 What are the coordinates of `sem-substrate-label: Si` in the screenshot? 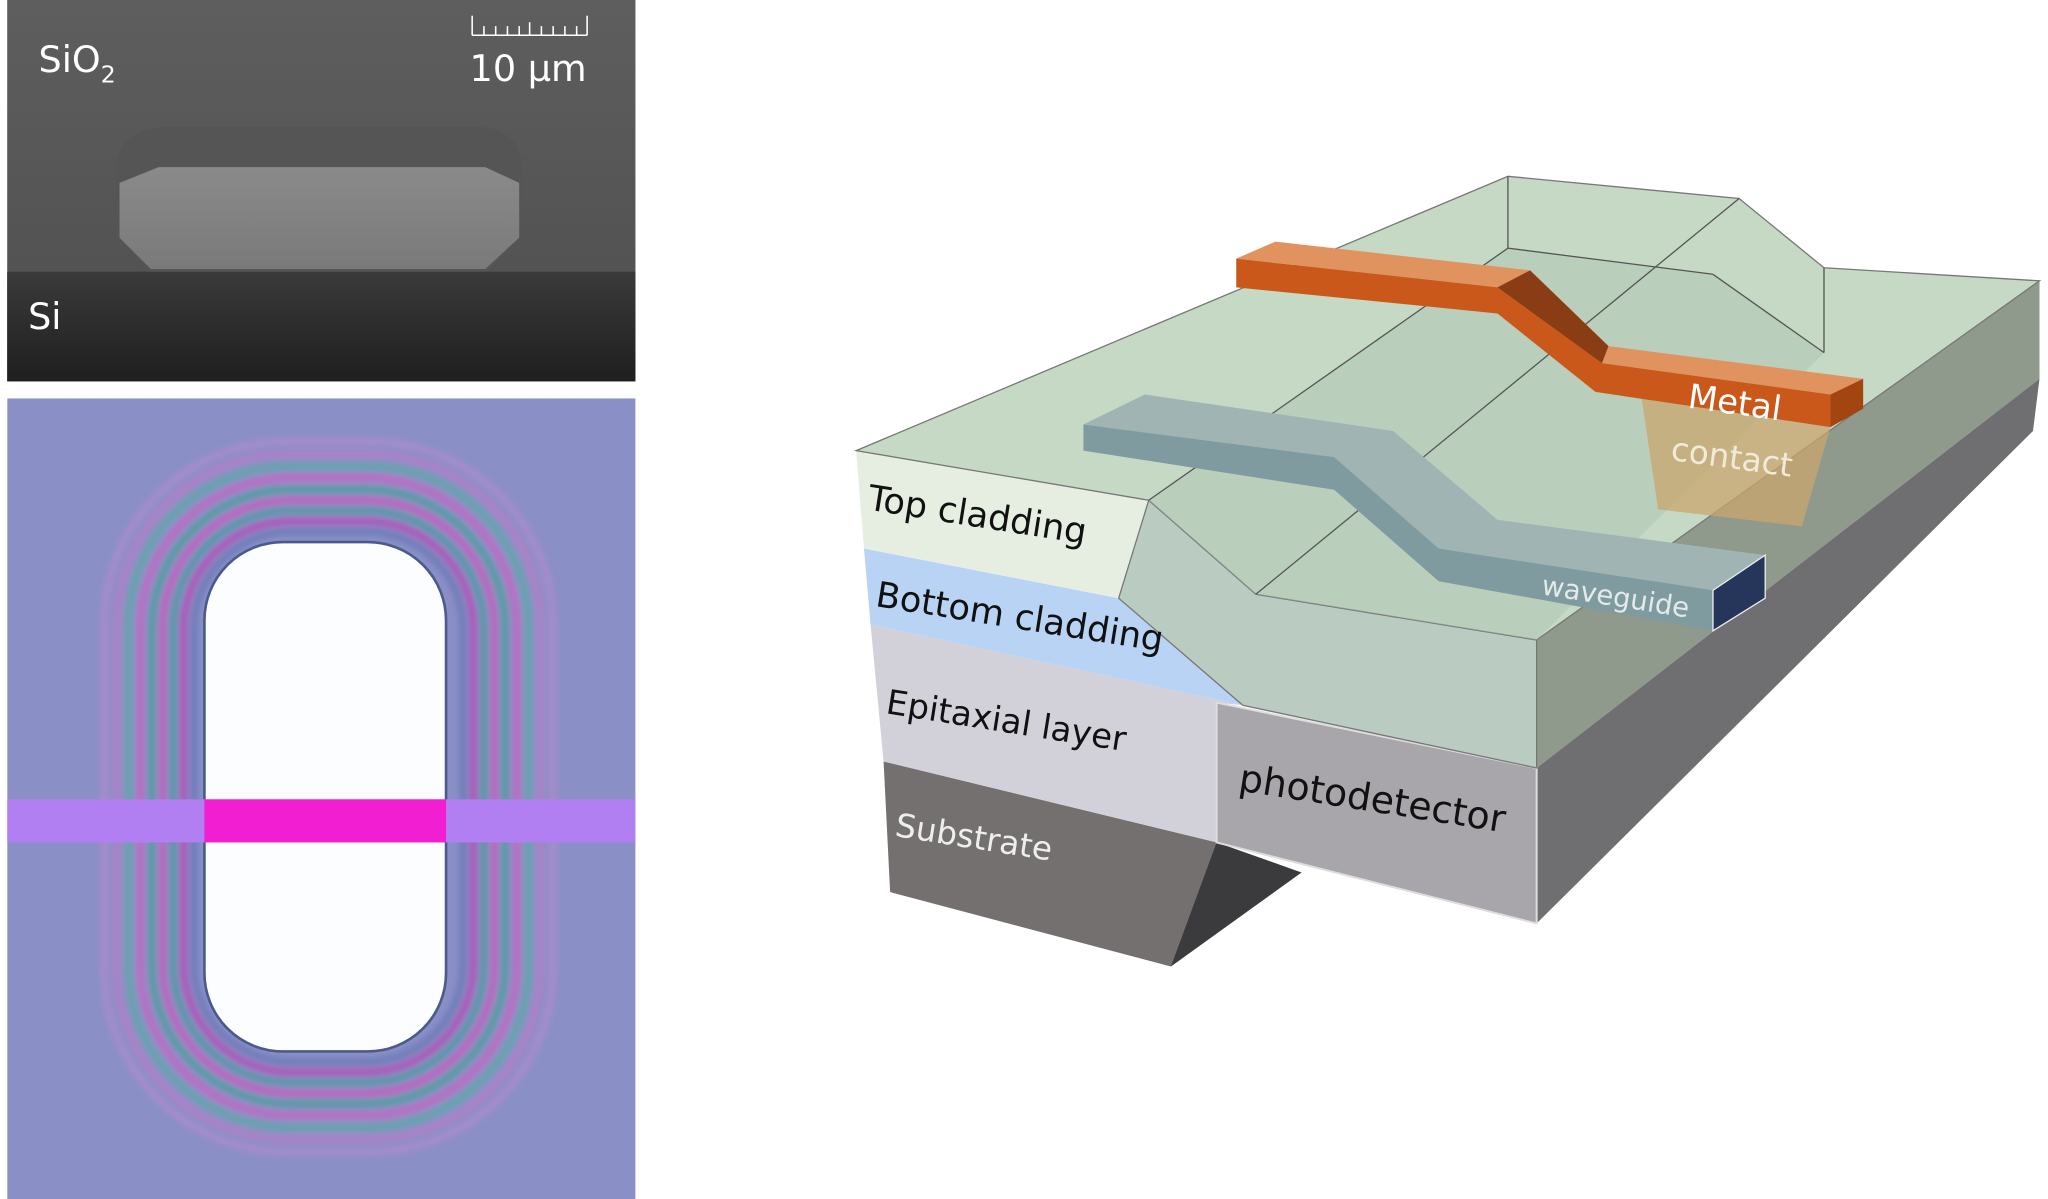 It's located at (44, 316).